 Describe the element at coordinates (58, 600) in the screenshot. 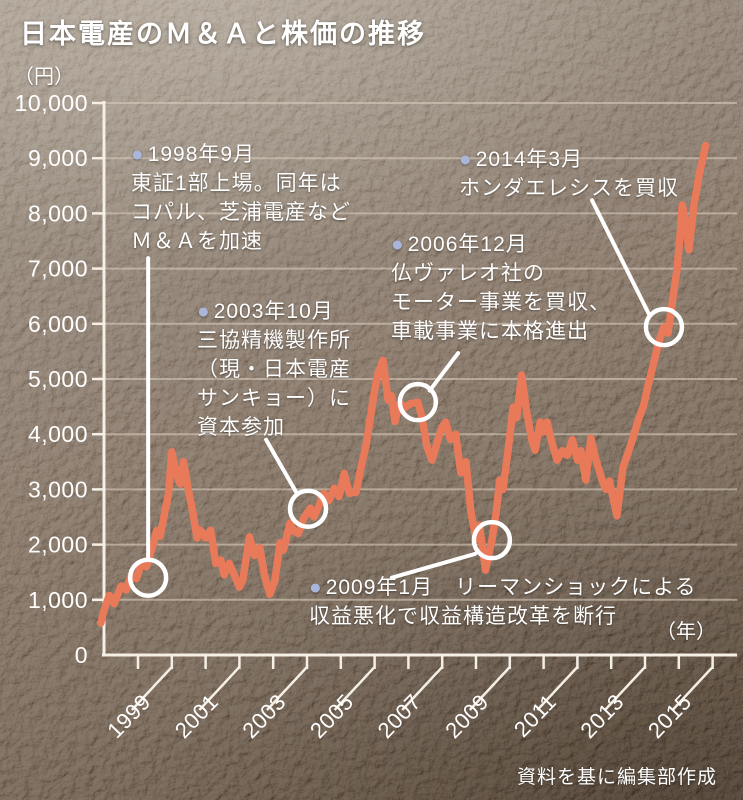

I see `y-tick-label: 1,000` at that location.